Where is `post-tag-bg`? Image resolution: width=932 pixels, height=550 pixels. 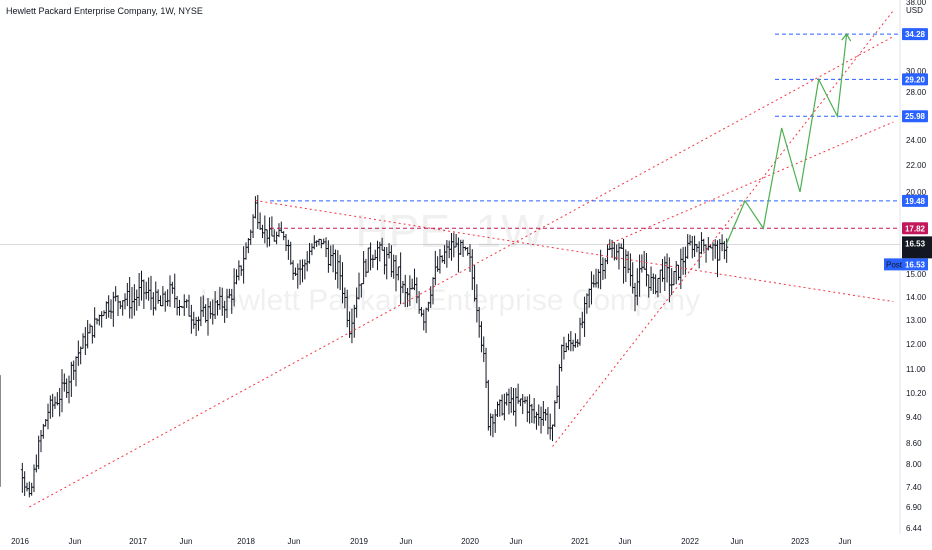 post-tag-bg is located at coordinates (894, 264).